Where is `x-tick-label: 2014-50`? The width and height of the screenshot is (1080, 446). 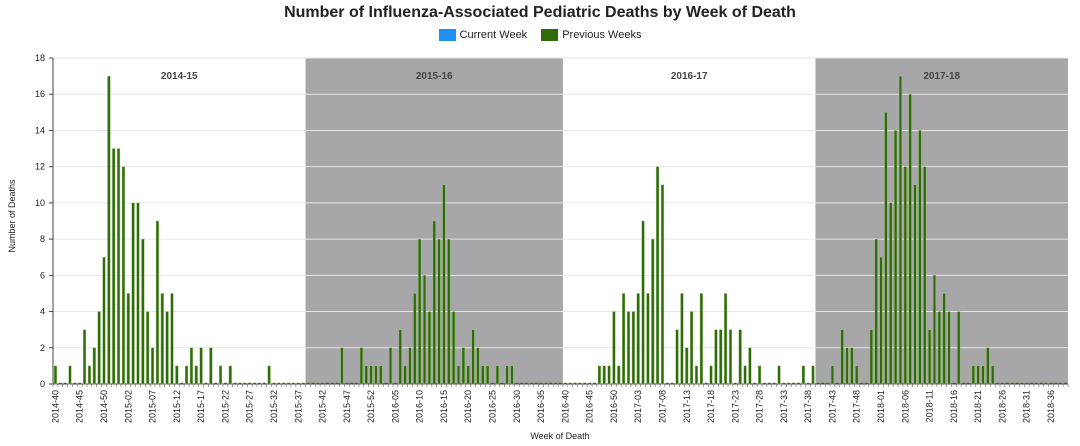
x-tick-label: 2014-50 is located at coordinates (104, 406).